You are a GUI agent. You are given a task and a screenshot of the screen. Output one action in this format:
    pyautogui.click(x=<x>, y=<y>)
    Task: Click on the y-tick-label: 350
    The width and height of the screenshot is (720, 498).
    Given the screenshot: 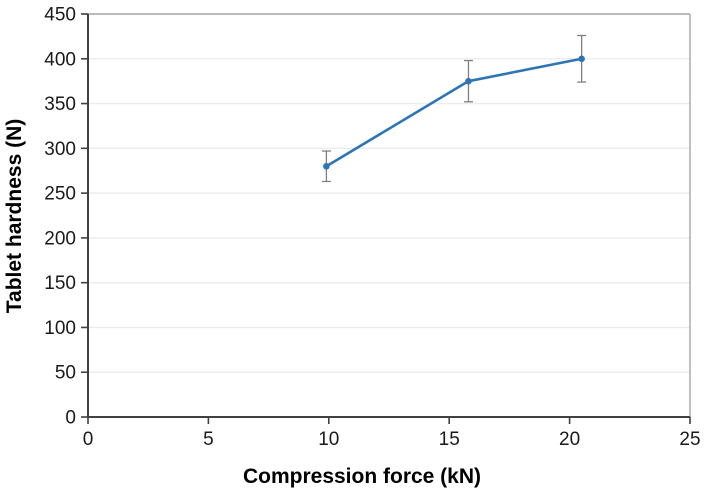 What is the action you would take?
    pyautogui.click(x=60, y=104)
    